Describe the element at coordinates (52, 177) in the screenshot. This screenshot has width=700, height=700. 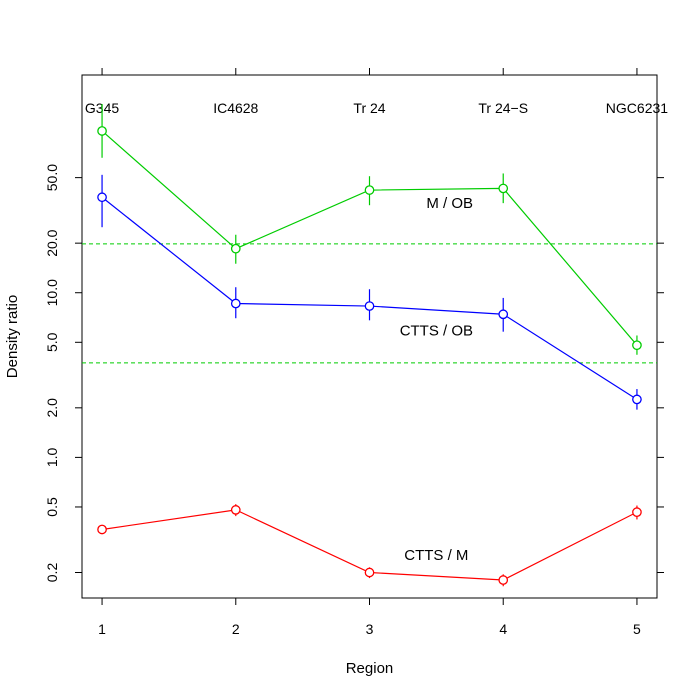
I see `y-tick-label: 50.0` at that location.